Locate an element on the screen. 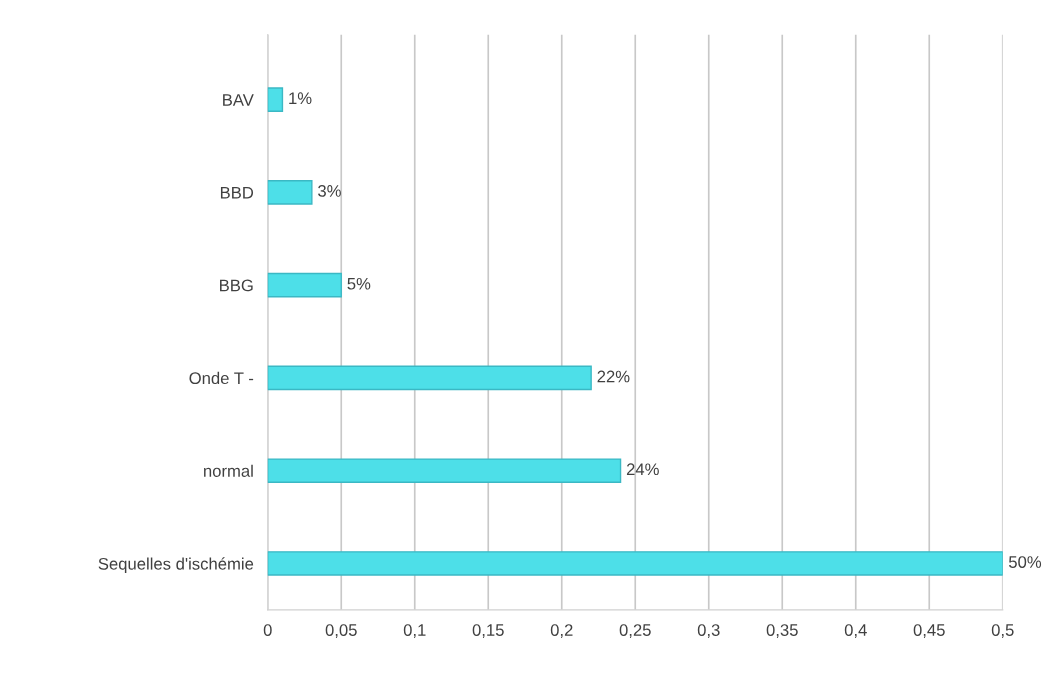 This screenshot has height=693, width=1050. y-tick-label: BBD is located at coordinates (237, 192).